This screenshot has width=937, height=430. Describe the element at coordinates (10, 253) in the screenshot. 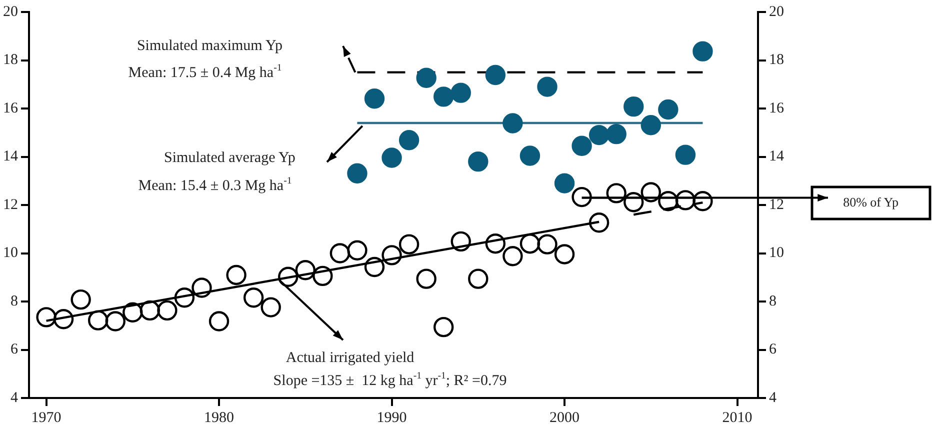

I see `y-tick-label: 10` at that location.